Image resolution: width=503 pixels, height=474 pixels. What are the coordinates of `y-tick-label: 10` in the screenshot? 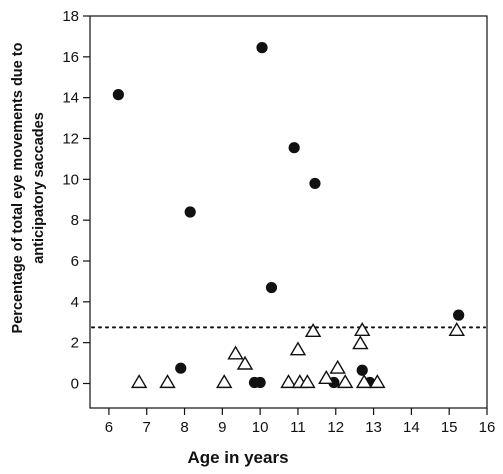 It's located at (70, 179).